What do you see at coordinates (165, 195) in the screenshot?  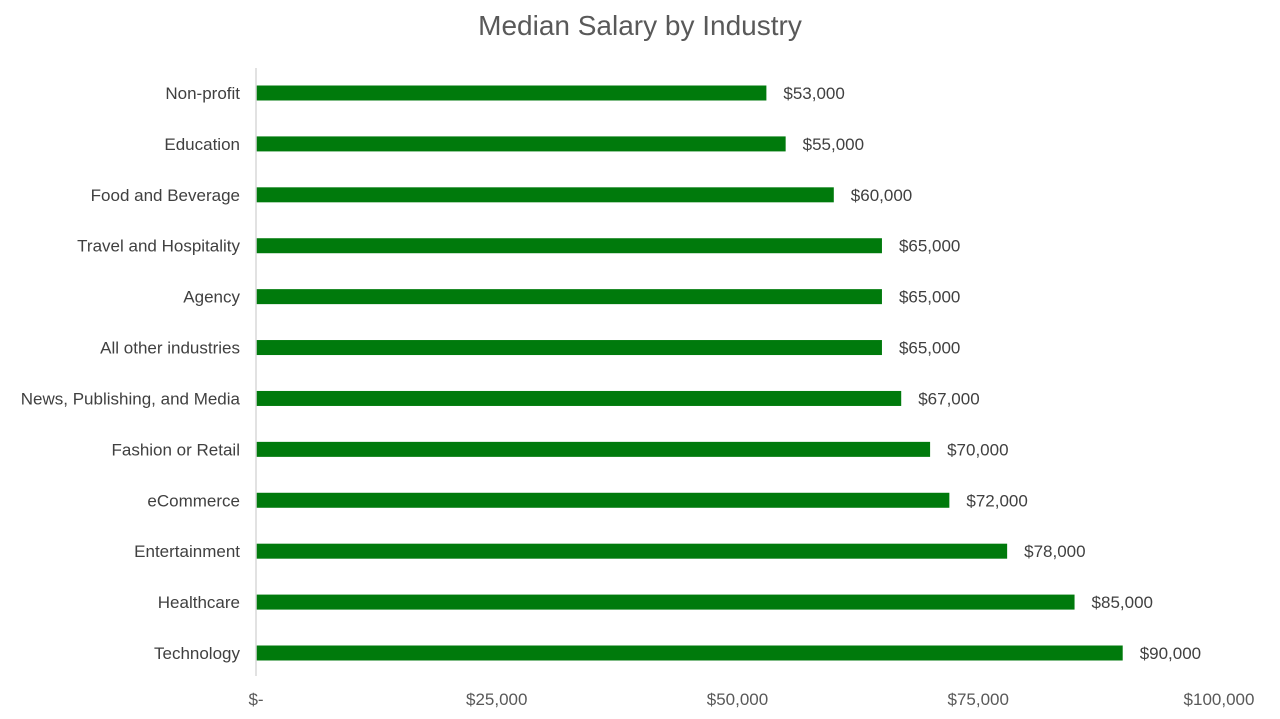 I see `category-label: Food and Beverage` at bounding box center [165, 195].